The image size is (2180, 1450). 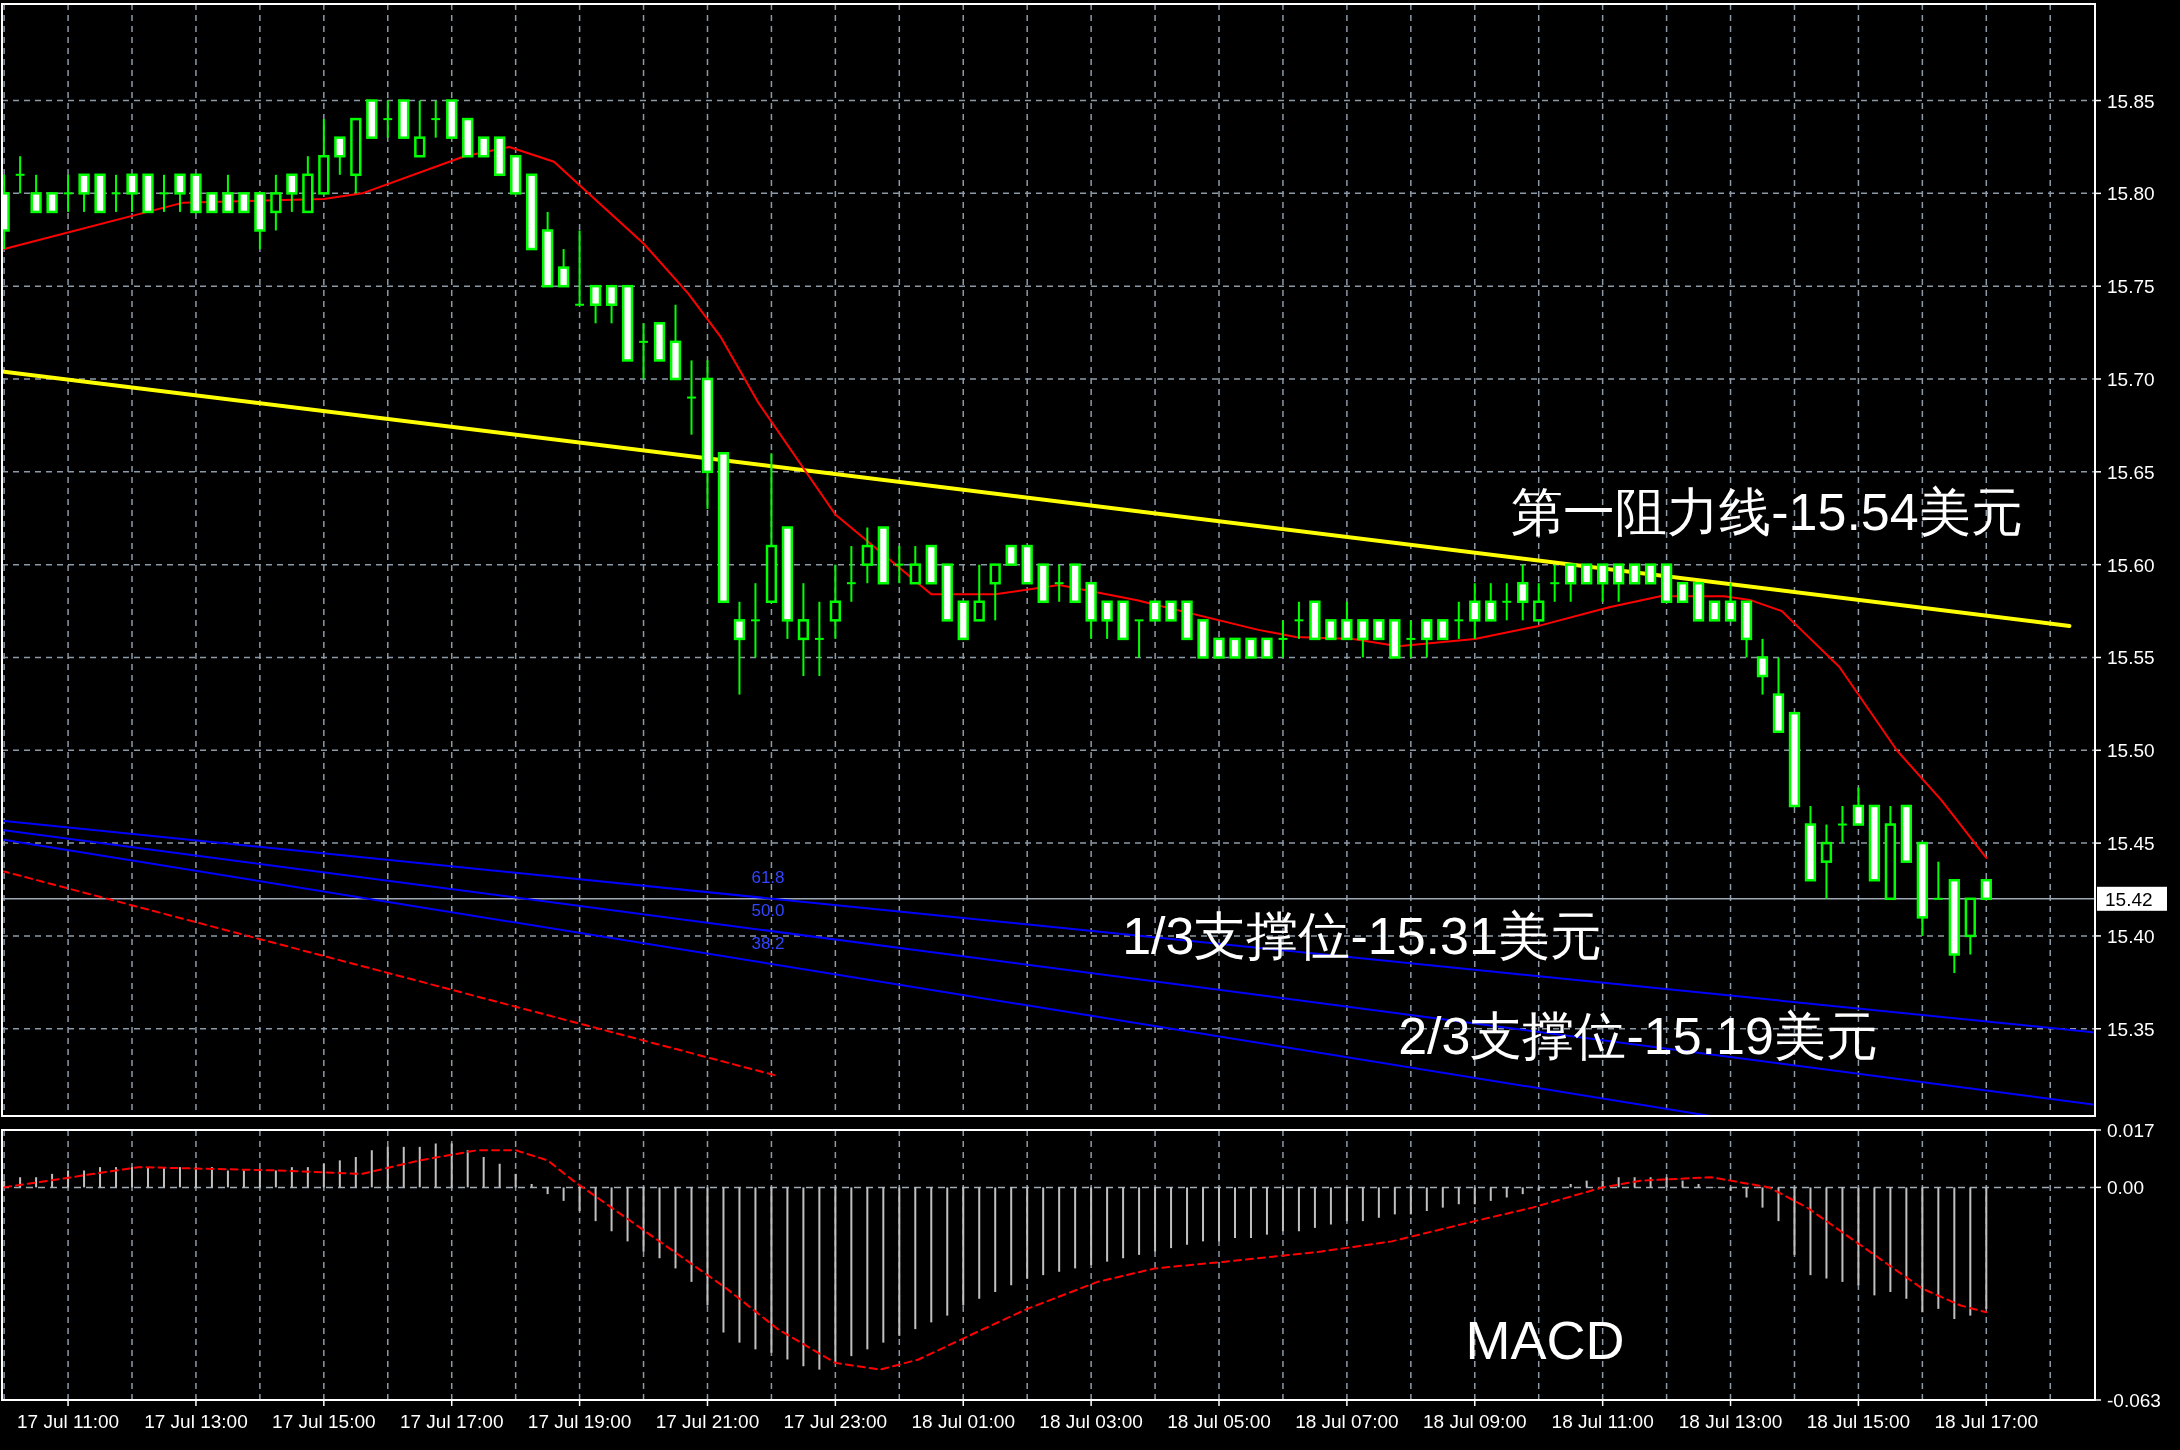 What do you see at coordinates (1986, 1421) in the screenshot?
I see `x-tick-label: 18 Jul 17:00` at bounding box center [1986, 1421].